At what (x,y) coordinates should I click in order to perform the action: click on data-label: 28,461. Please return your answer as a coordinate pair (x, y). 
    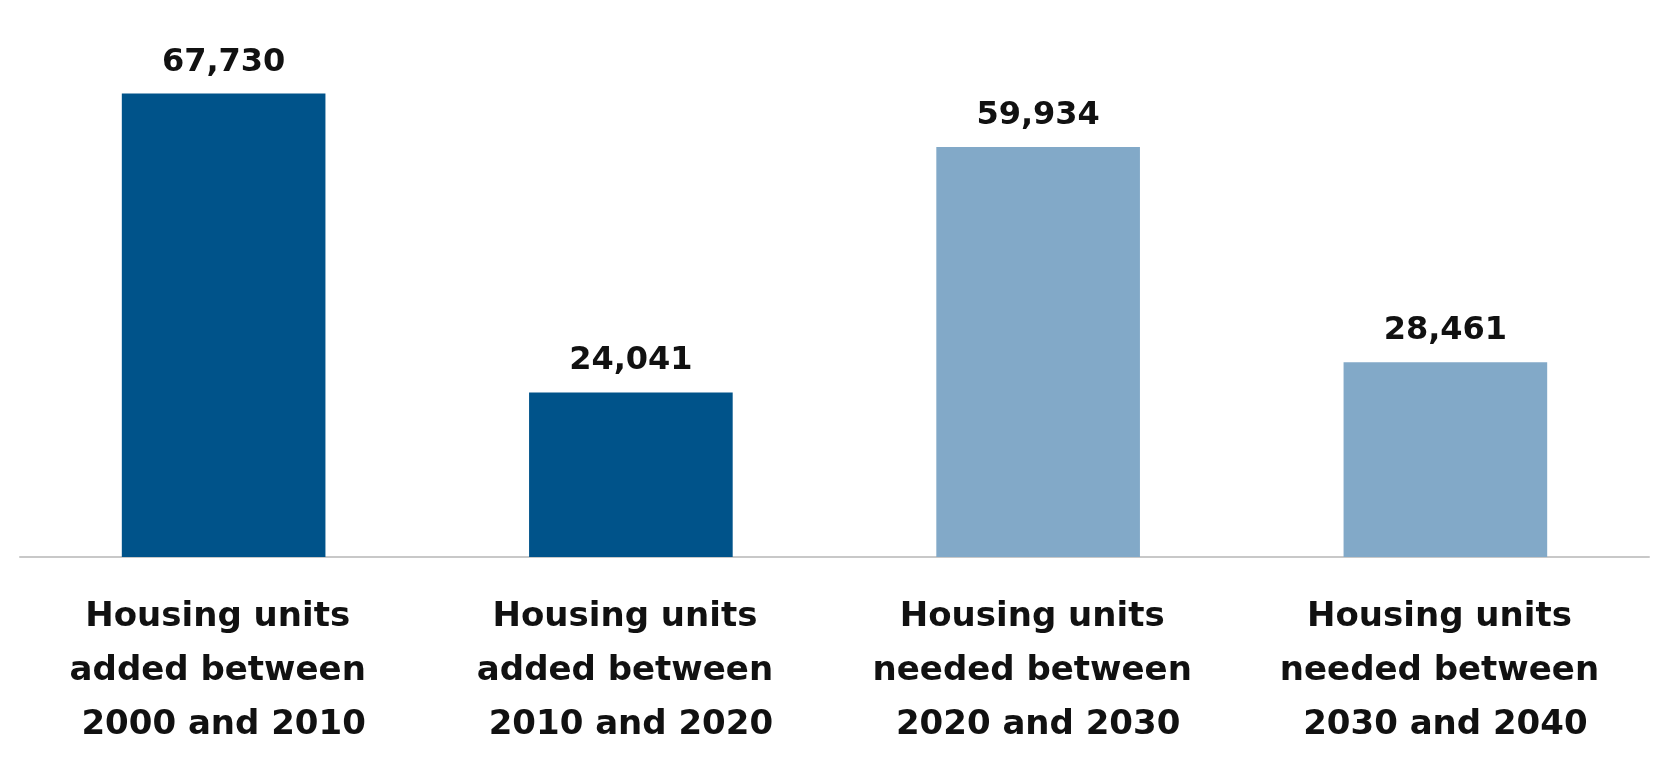
    Looking at the image, I should click on (1445, 328).